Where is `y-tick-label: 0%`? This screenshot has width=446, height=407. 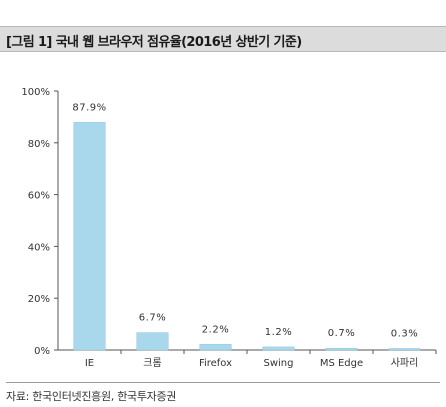
y-tick-label: 0% is located at coordinates (42, 351).